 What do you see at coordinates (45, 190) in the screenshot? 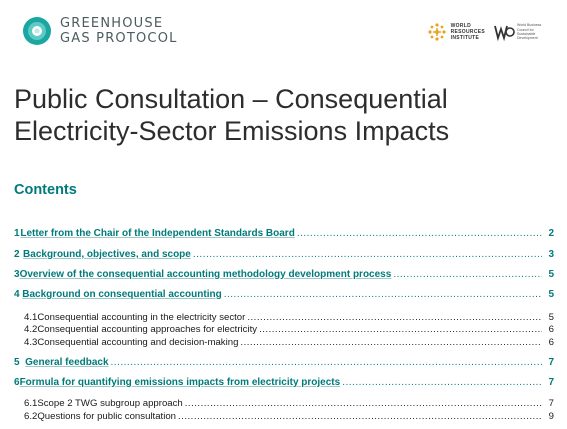
I see `contents-heading: Contents` at bounding box center [45, 190].